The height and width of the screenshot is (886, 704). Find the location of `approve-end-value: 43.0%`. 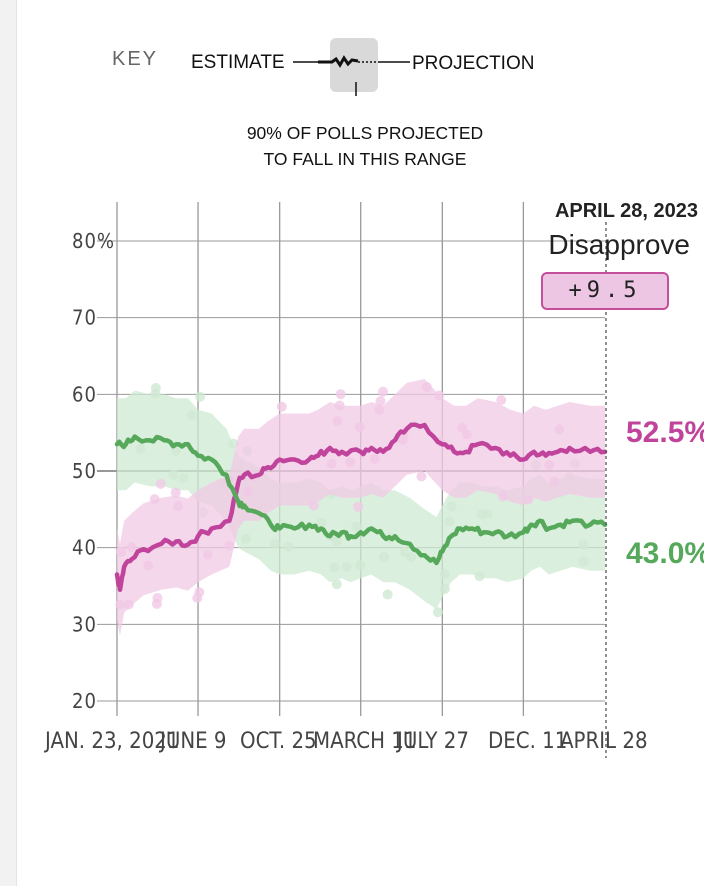

approve-end-value: 43.0% is located at coordinates (665, 553).